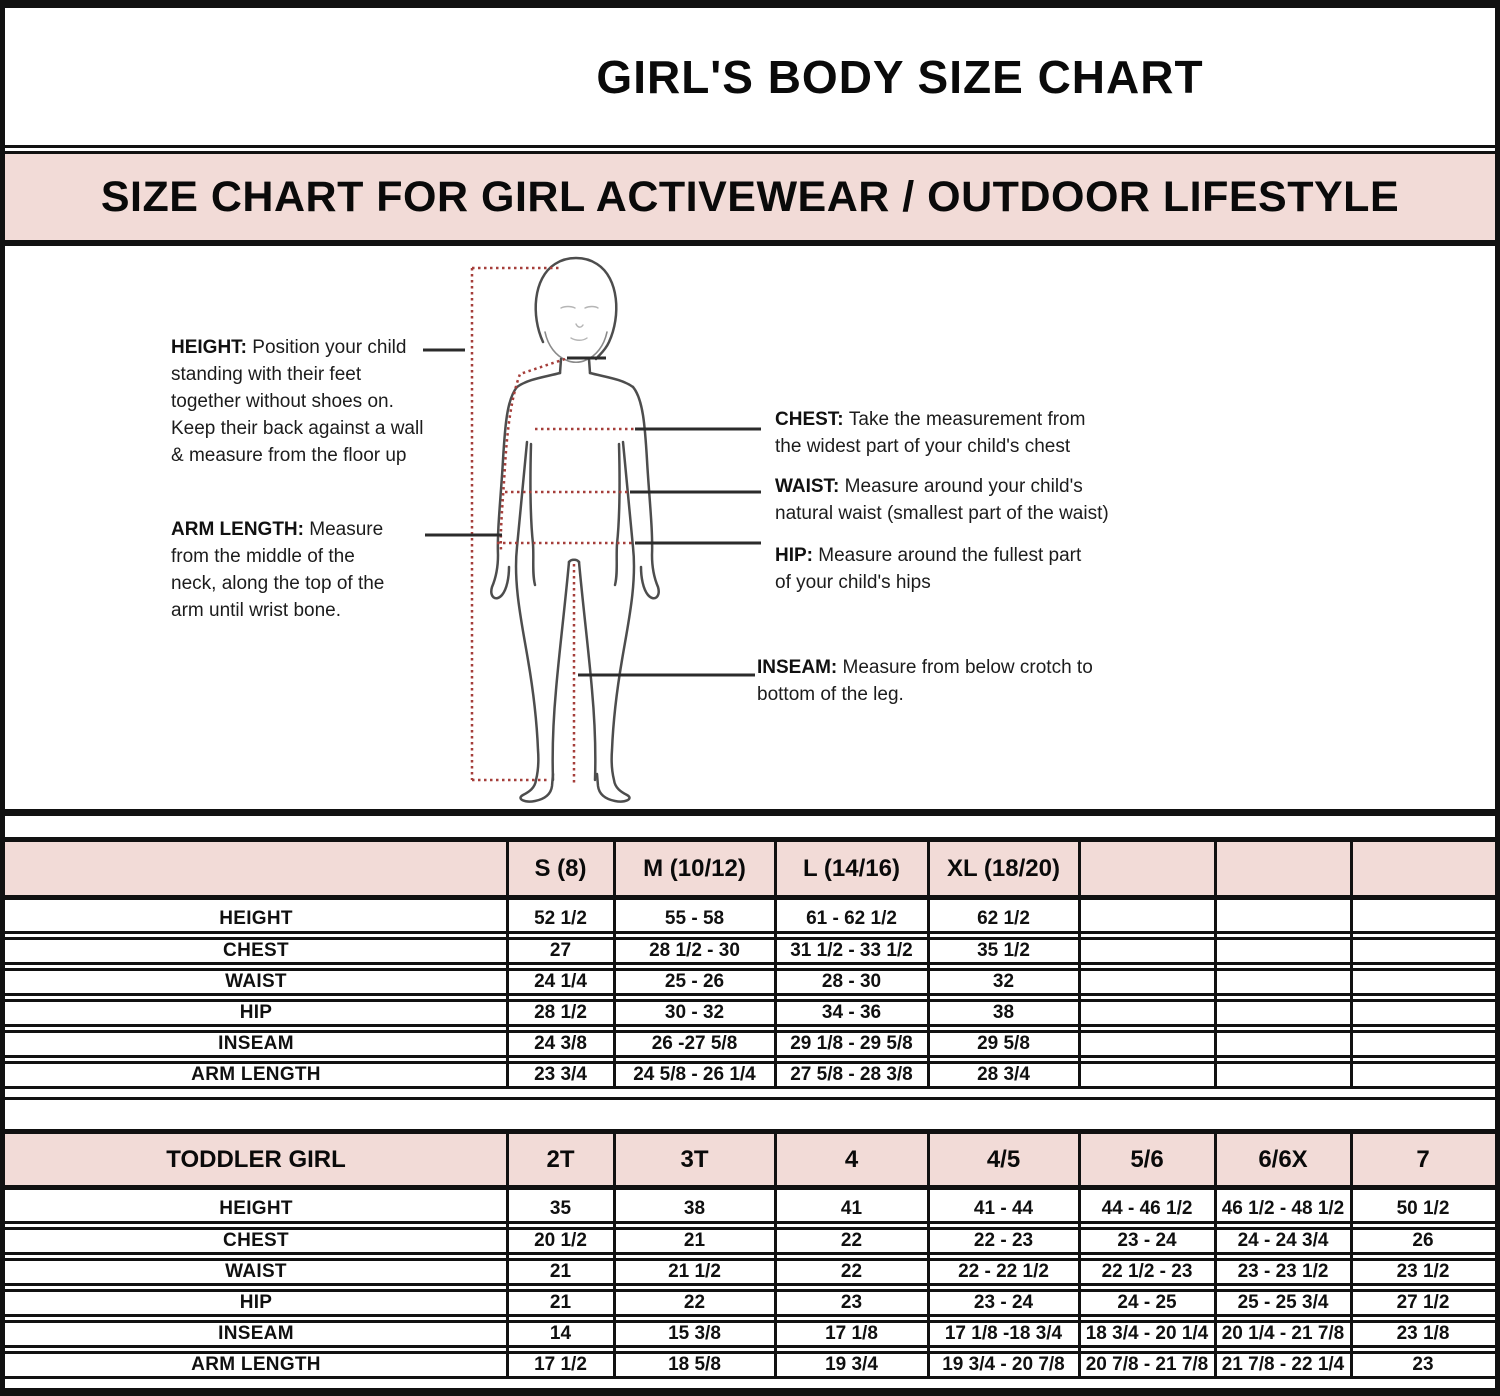 This screenshot has width=1500, height=1396. Describe the element at coordinates (851, 950) in the screenshot. I see `value-cell: 31 1/2 - 33 1/2` at that location.